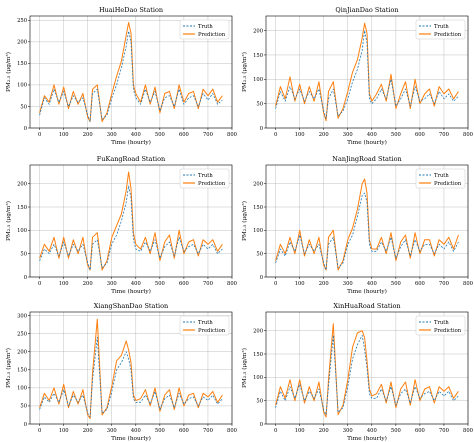  I want to click on y-tick-label: 300, so click(22, 316).